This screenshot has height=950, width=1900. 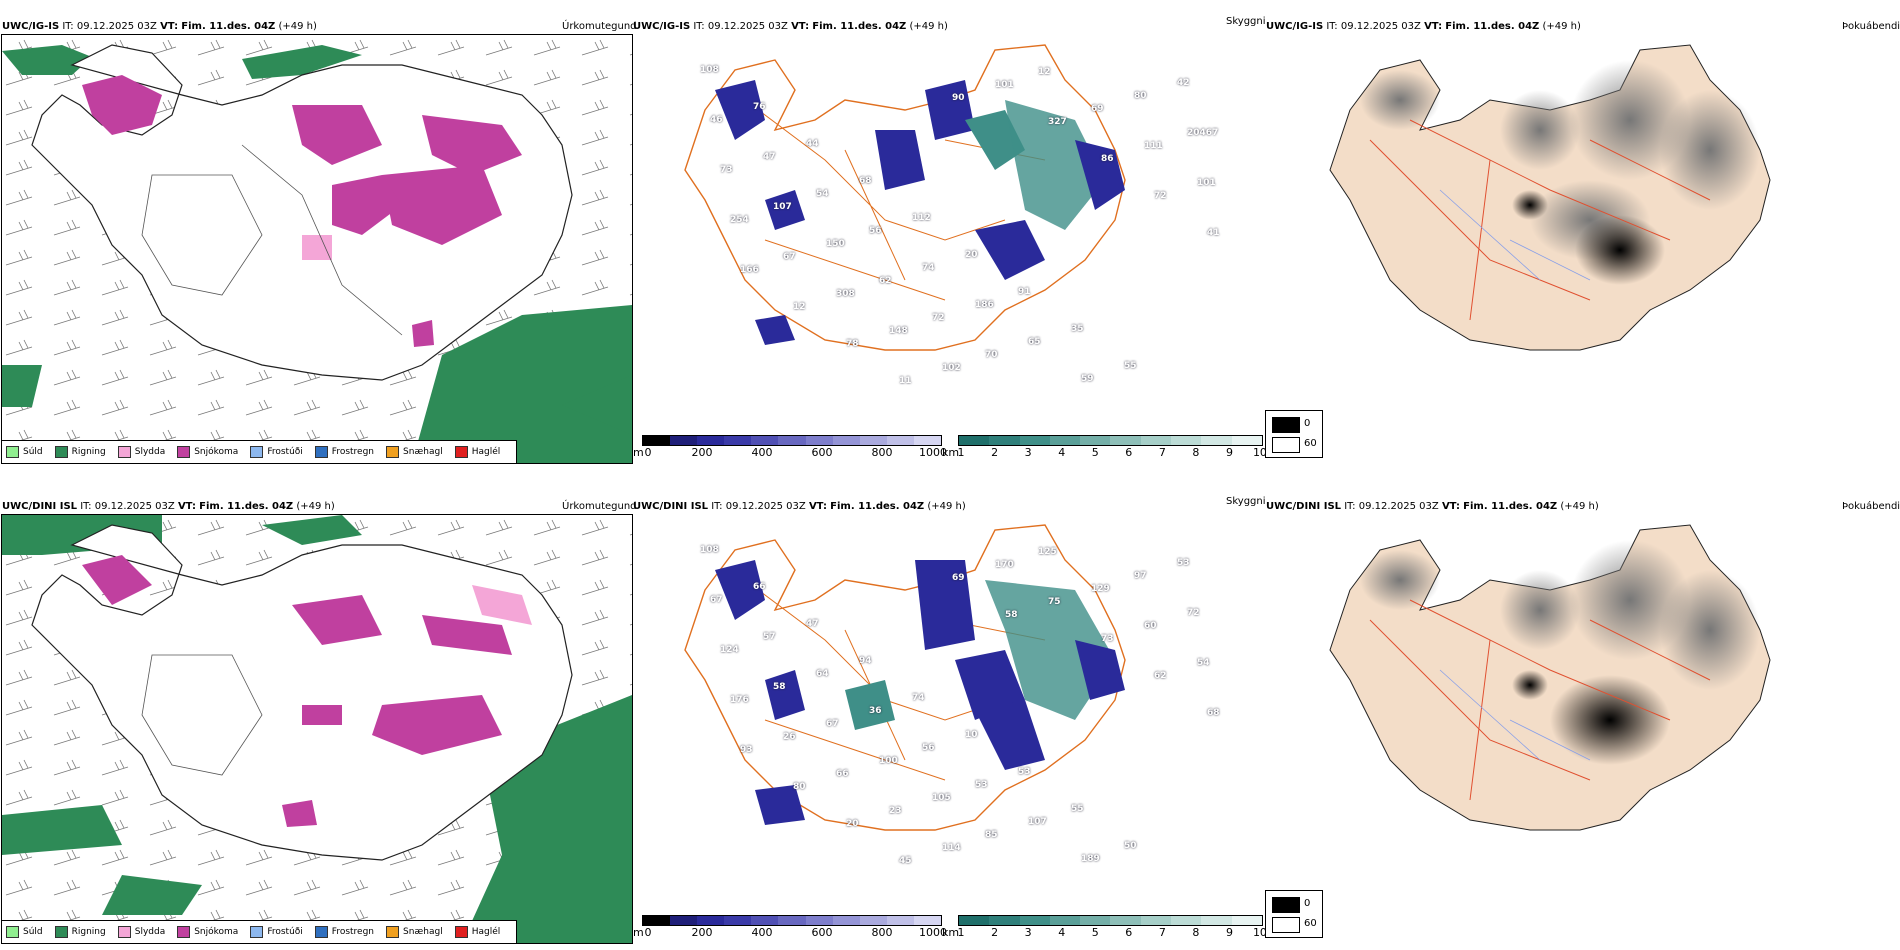 I want to click on height-label: 97, so click(x=1140, y=576).